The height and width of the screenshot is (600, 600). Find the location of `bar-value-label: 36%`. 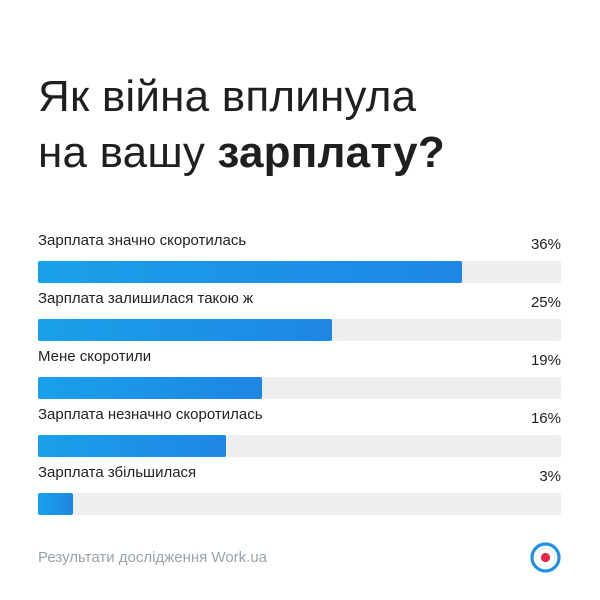

bar-value-label: 36% is located at coordinates (545, 244).